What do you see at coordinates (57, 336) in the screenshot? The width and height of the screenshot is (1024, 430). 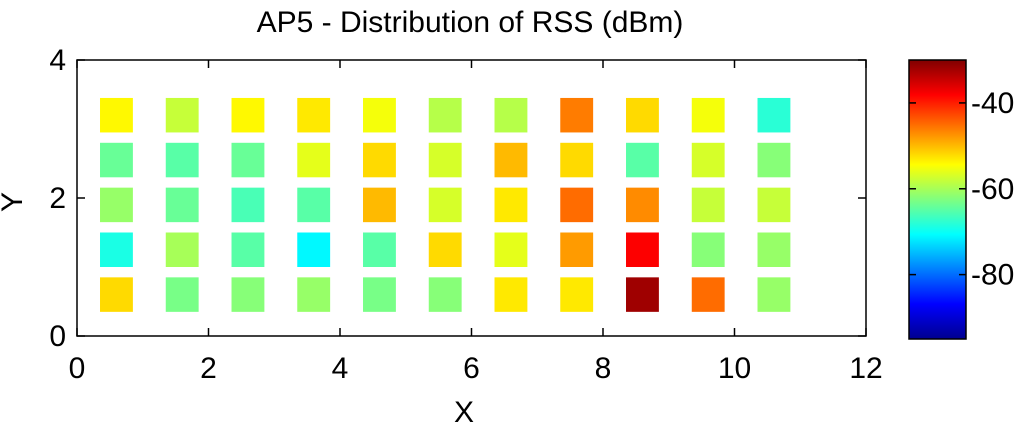 I see `y-tick-label: 0` at bounding box center [57, 336].